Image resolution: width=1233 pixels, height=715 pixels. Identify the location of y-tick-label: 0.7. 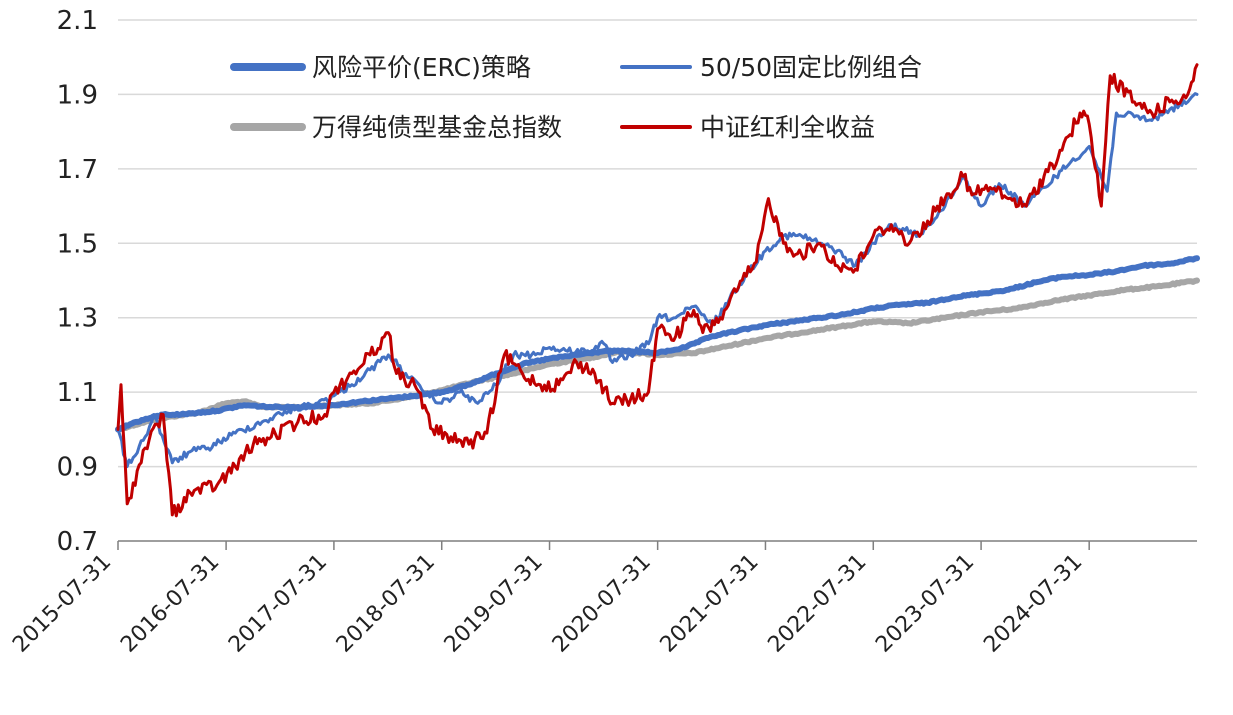
(77, 542).